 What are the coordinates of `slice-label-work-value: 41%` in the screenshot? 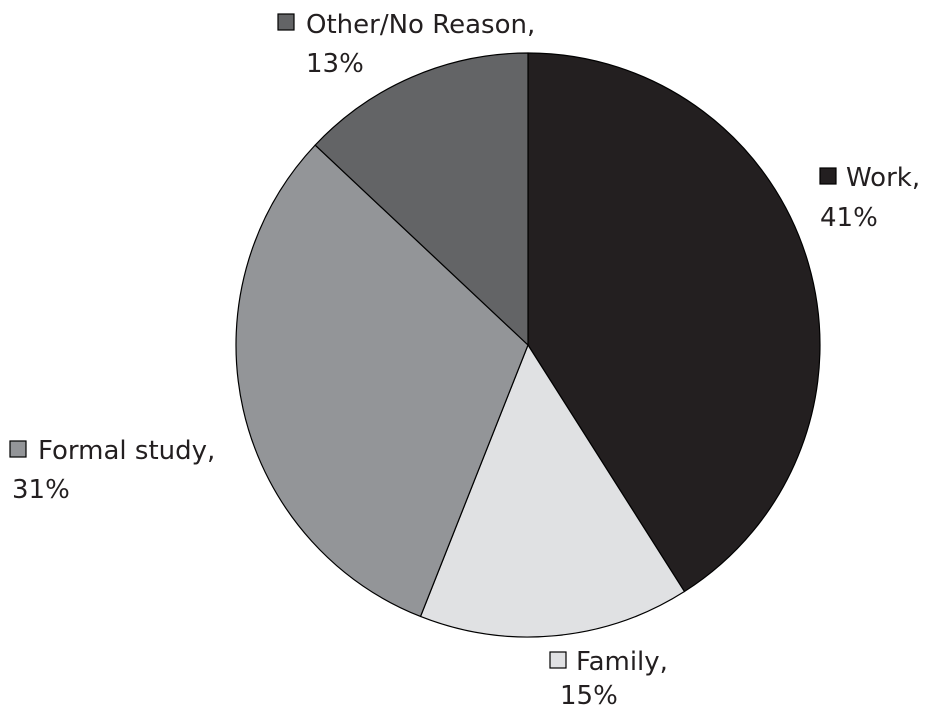 It's located at (849, 218).